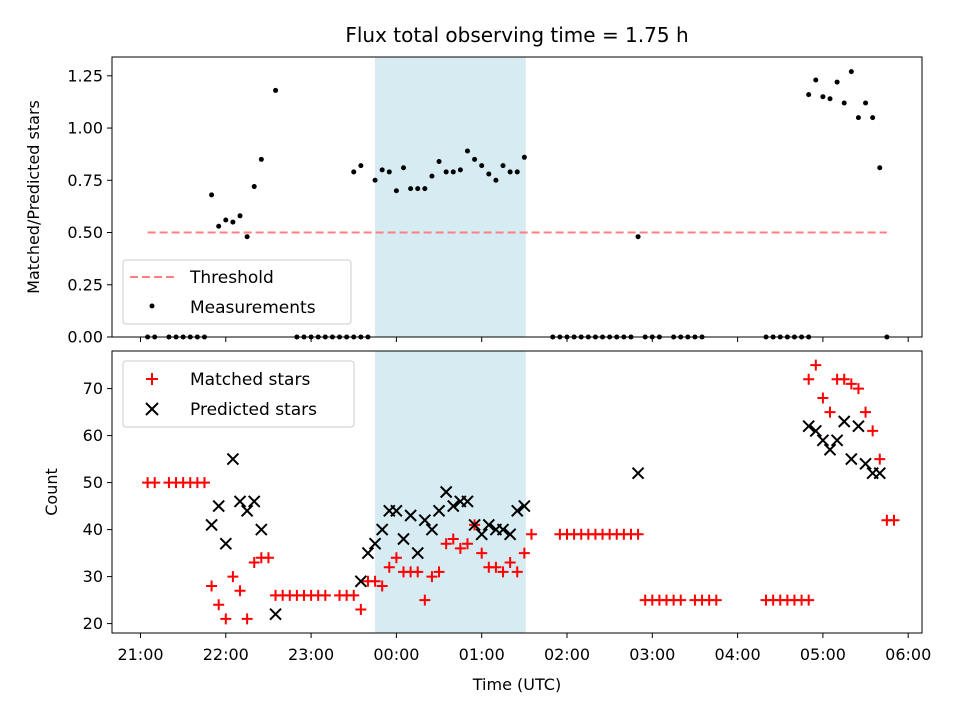  Describe the element at coordinates (250, 380) in the screenshot. I see `legend-matched-label: Matched stars` at that location.